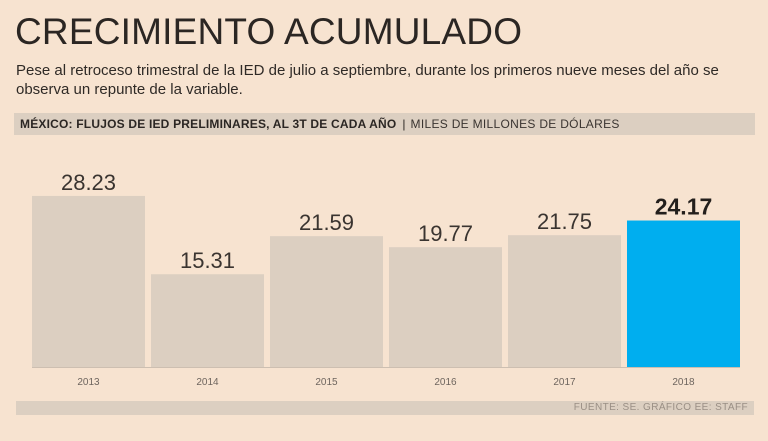 The height and width of the screenshot is (441, 768). Describe the element at coordinates (326, 382) in the screenshot. I see `x-tick-2015: 2015` at that location.